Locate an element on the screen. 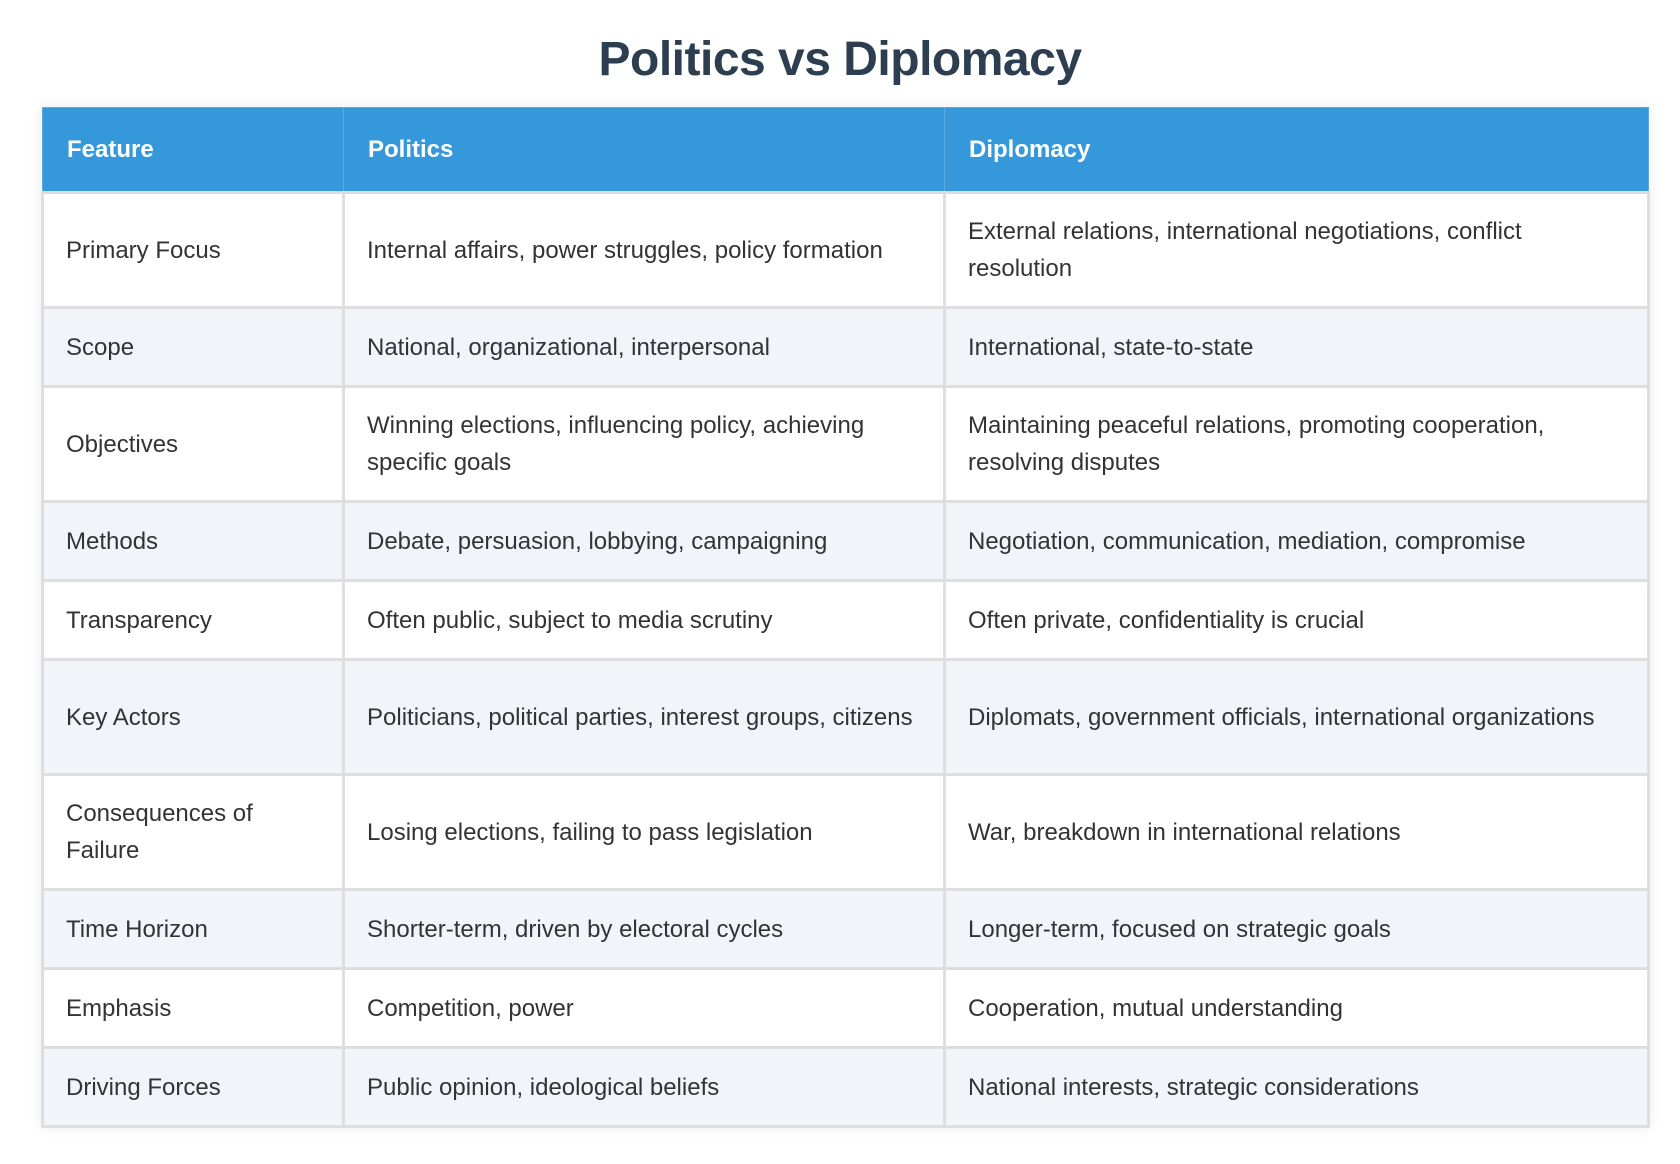 This screenshot has width=1680, height=1164. table-header: Feature Politics Diplomacy is located at coordinates (845, 150).